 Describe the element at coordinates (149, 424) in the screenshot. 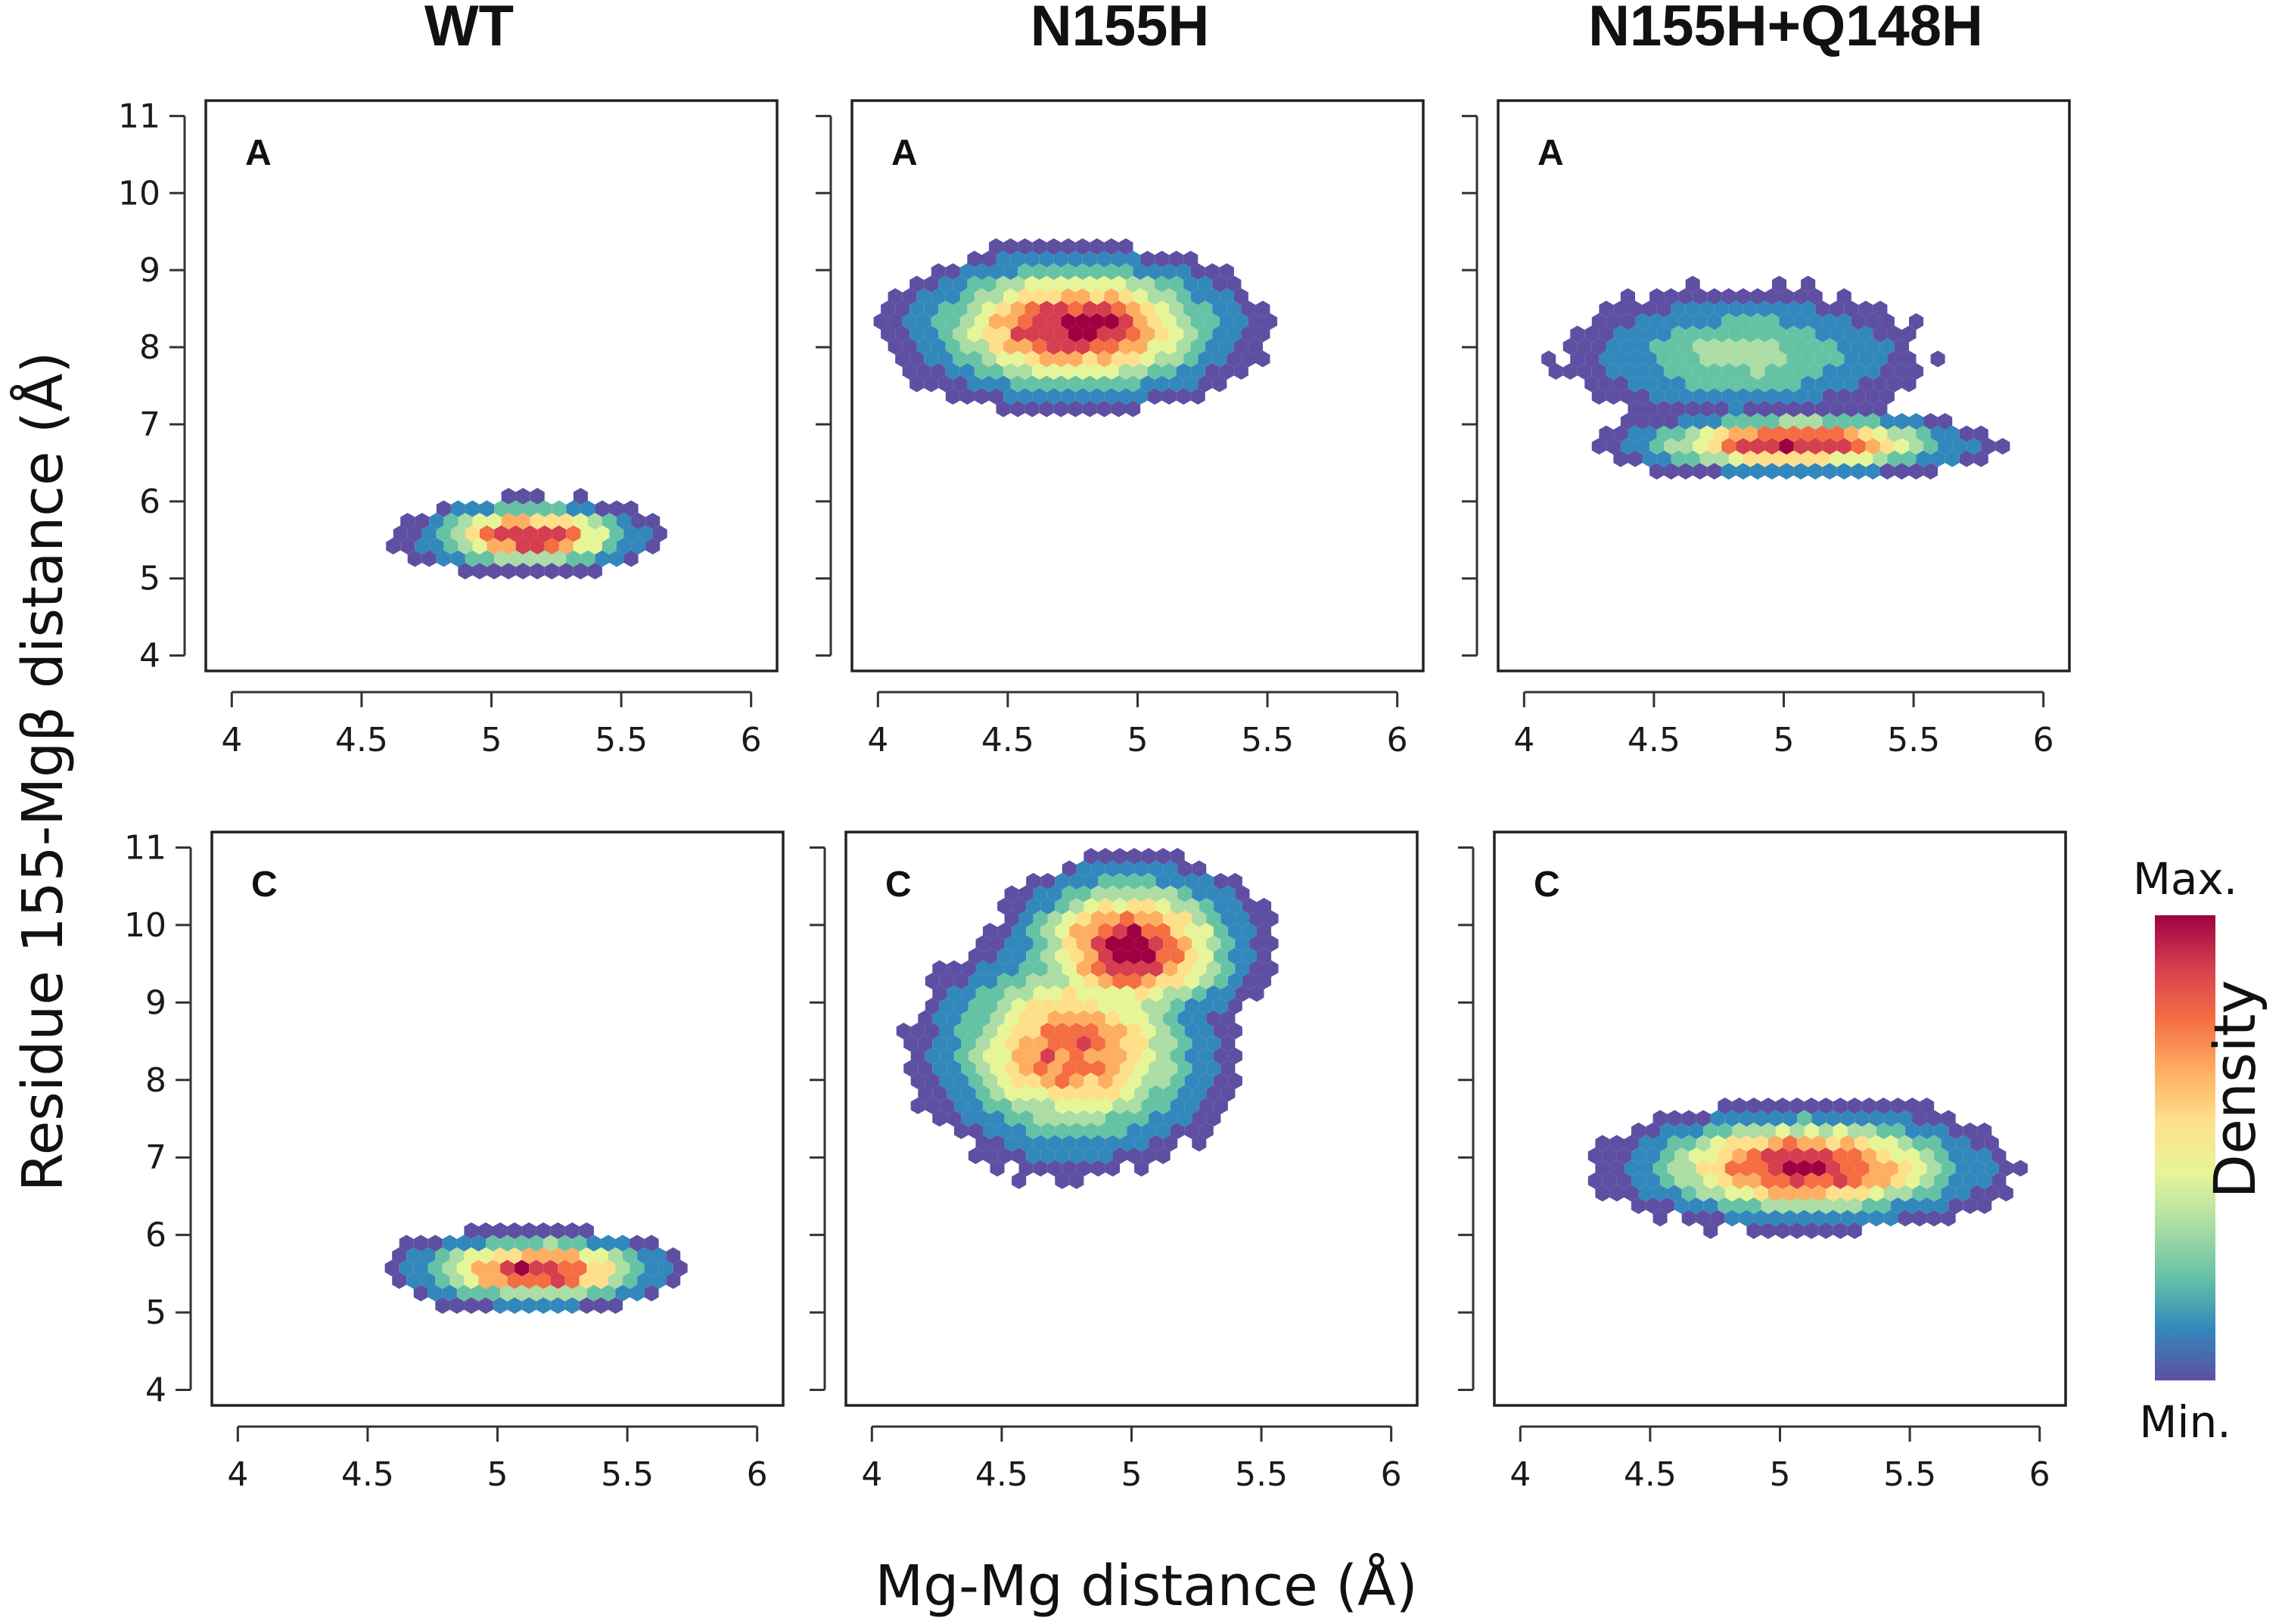

I see `y-tick-label: 7` at that location.